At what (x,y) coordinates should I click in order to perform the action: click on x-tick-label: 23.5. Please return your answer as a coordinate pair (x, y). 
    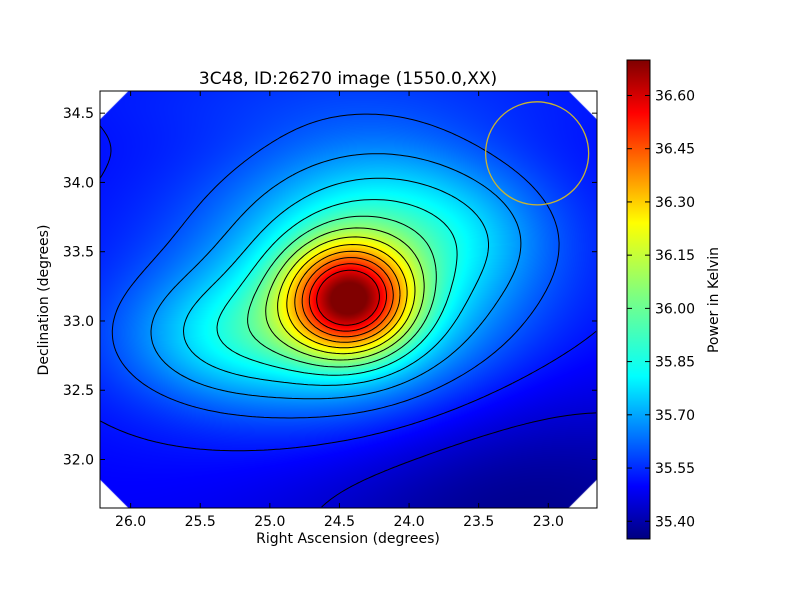
    Looking at the image, I should click on (478, 522).